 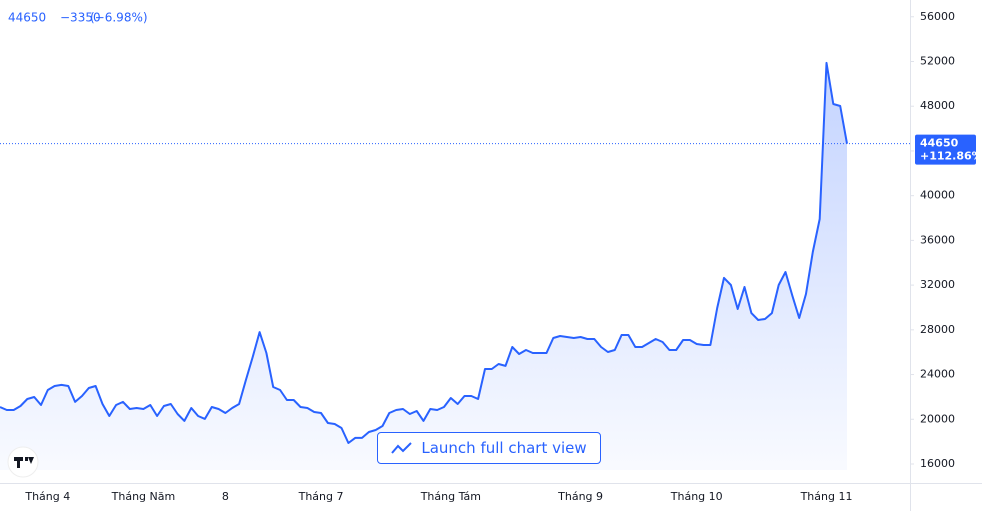 What do you see at coordinates (937, 463) in the screenshot?
I see `y-tick-label: 16000` at bounding box center [937, 463].